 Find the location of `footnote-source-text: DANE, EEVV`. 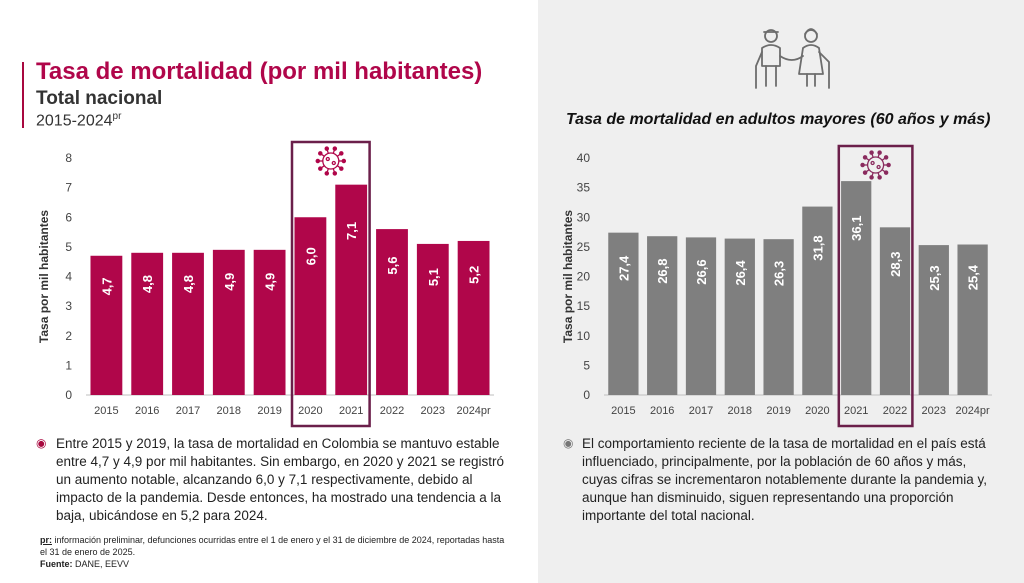

footnote-source-text: DANE, EEVV is located at coordinates (101, 564).